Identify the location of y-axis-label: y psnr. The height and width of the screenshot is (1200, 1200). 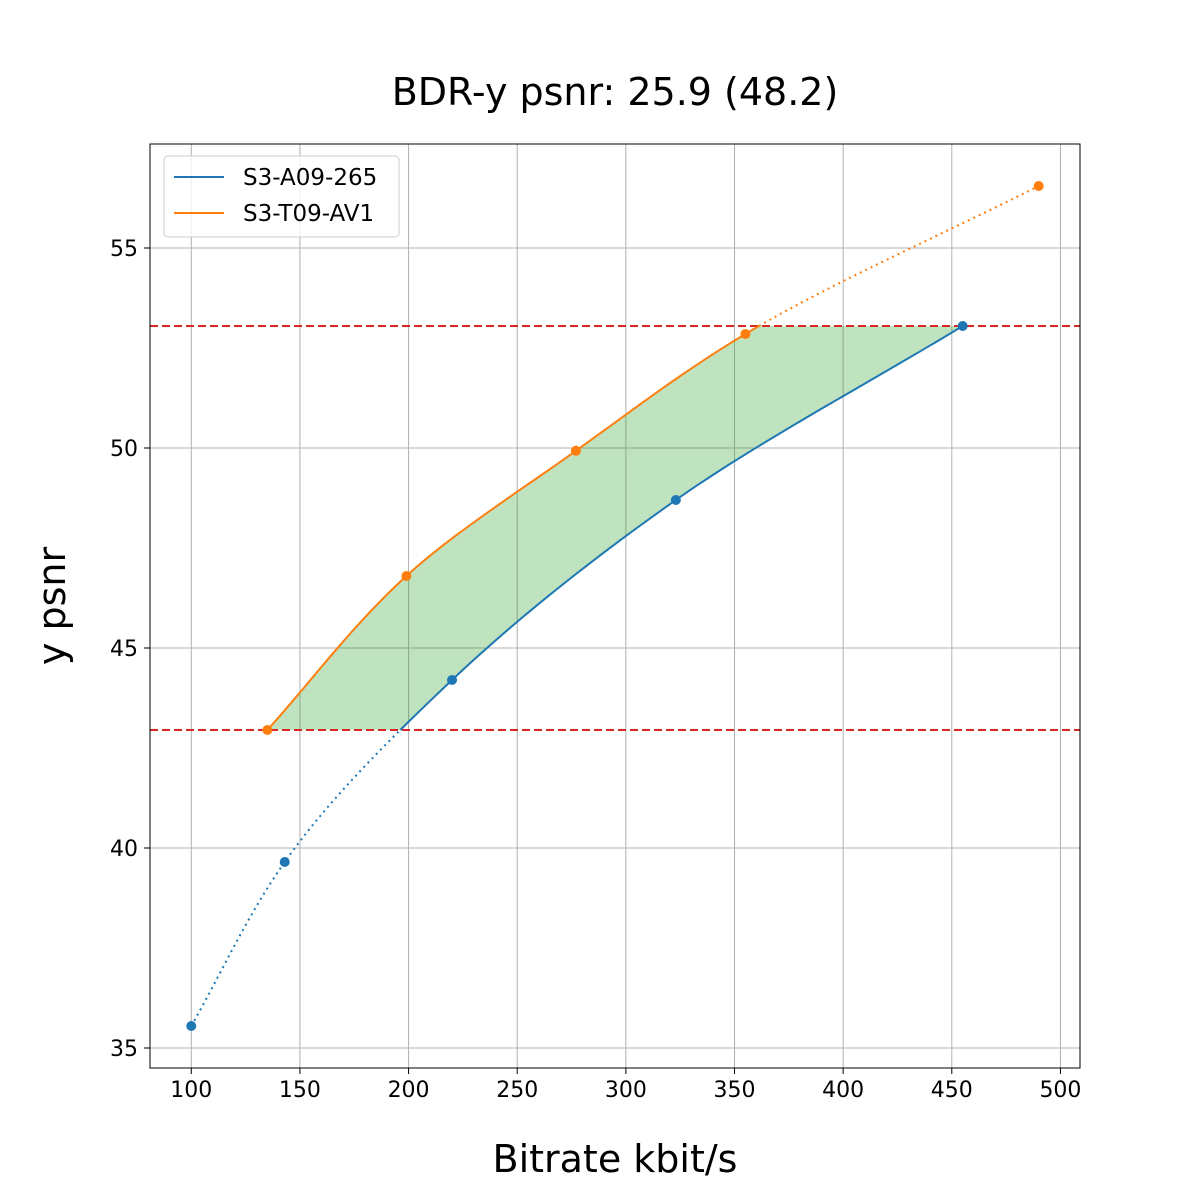
(52, 606).